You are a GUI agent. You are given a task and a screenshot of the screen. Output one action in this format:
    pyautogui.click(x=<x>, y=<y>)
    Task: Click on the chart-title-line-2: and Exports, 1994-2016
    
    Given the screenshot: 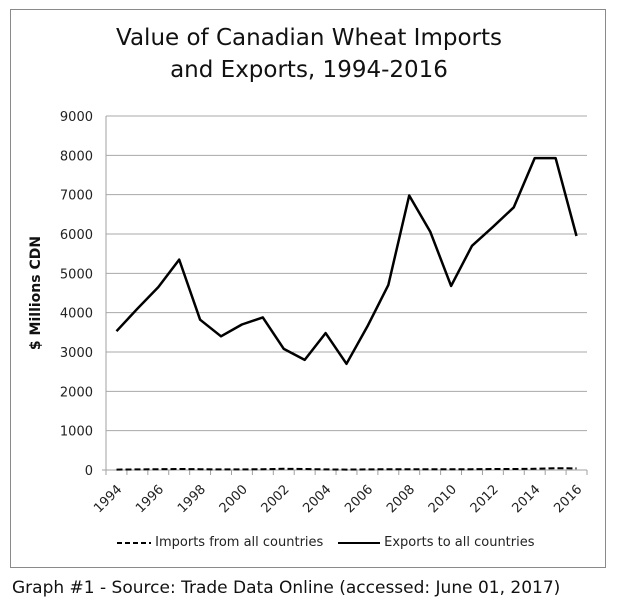 What is the action you would take?
    pyautogui.click(x=309, y=70)
    